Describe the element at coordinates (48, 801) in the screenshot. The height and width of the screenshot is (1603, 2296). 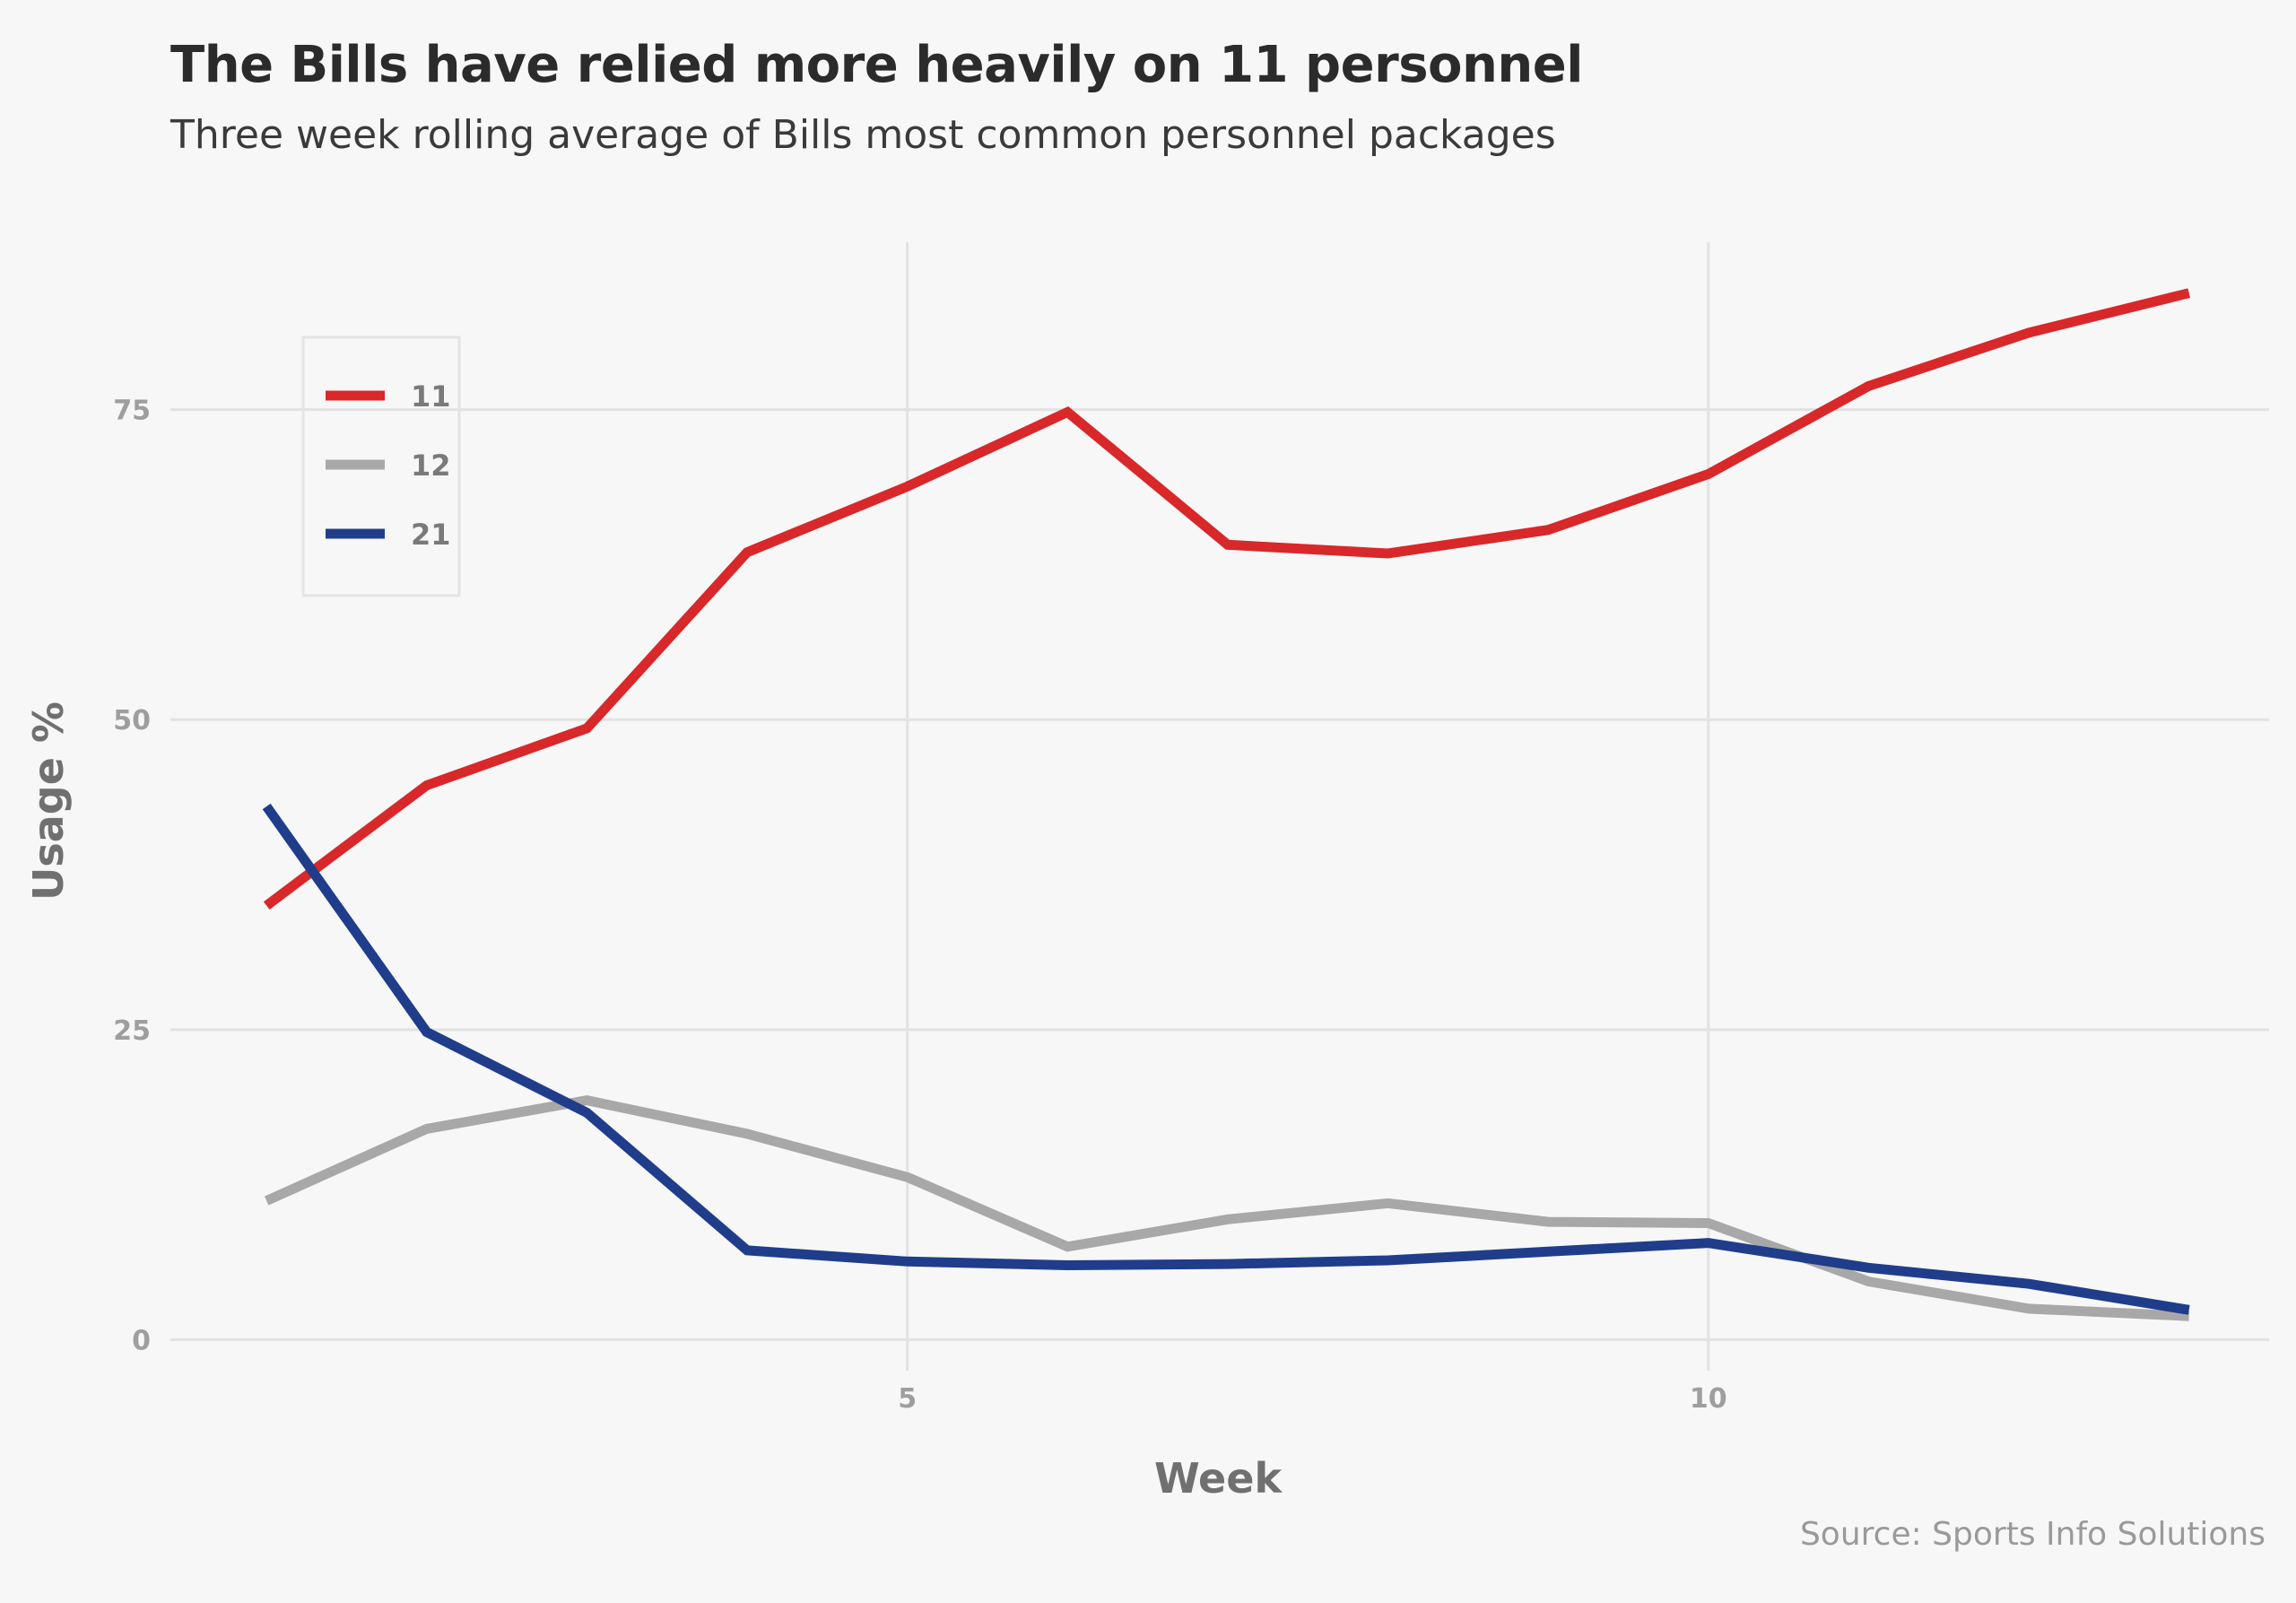
I see `y-axis-title: Usage %` at that location.